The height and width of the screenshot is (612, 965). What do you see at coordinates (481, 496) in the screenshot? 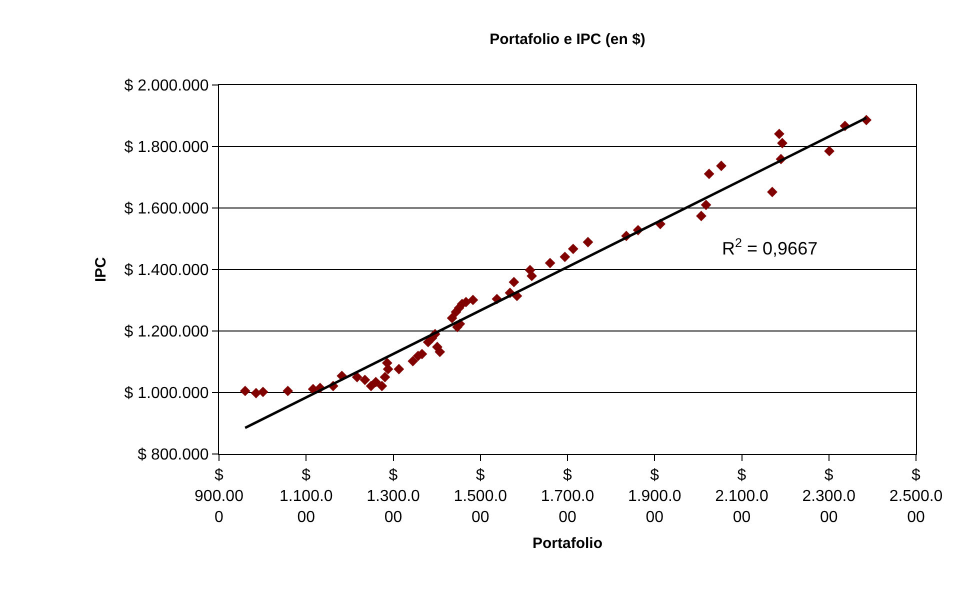
I see `x-tick-label: $ 1.500.000` at bounding box center [481, 496].